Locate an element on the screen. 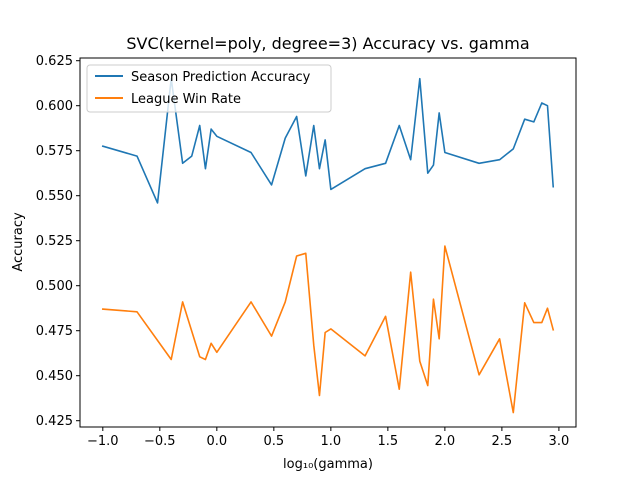 The height and width of the screenshot is (480, 640). y-tick-label: 0.600 is located at coordinates (54, 106).